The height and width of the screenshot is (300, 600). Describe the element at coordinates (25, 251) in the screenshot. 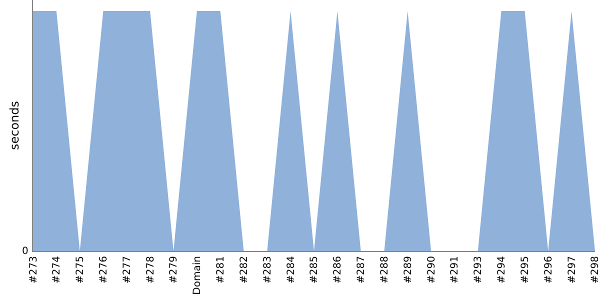

I see `text: 0` at that location.